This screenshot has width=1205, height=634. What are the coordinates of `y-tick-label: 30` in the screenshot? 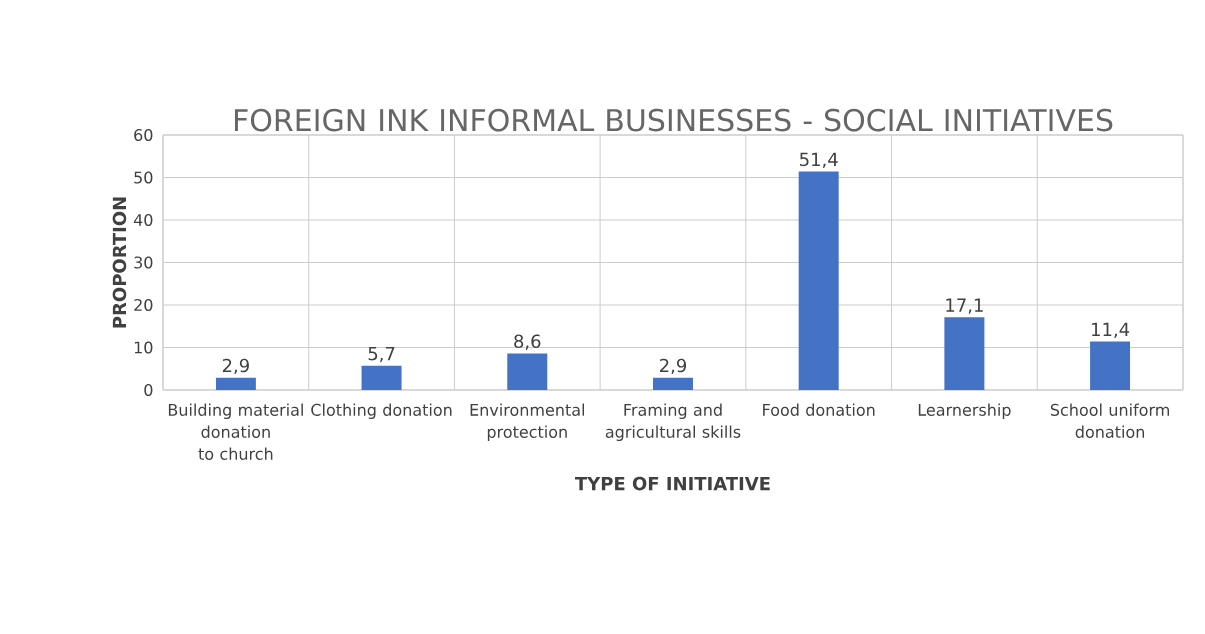 It's located at (143, 262).